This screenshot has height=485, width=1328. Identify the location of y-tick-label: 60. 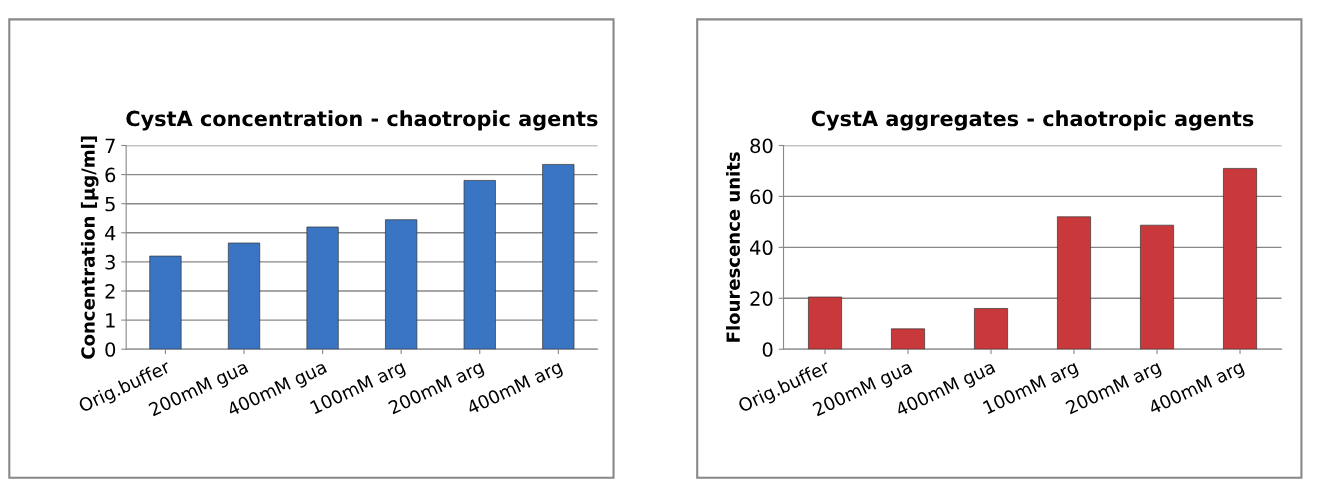
(761, 197).